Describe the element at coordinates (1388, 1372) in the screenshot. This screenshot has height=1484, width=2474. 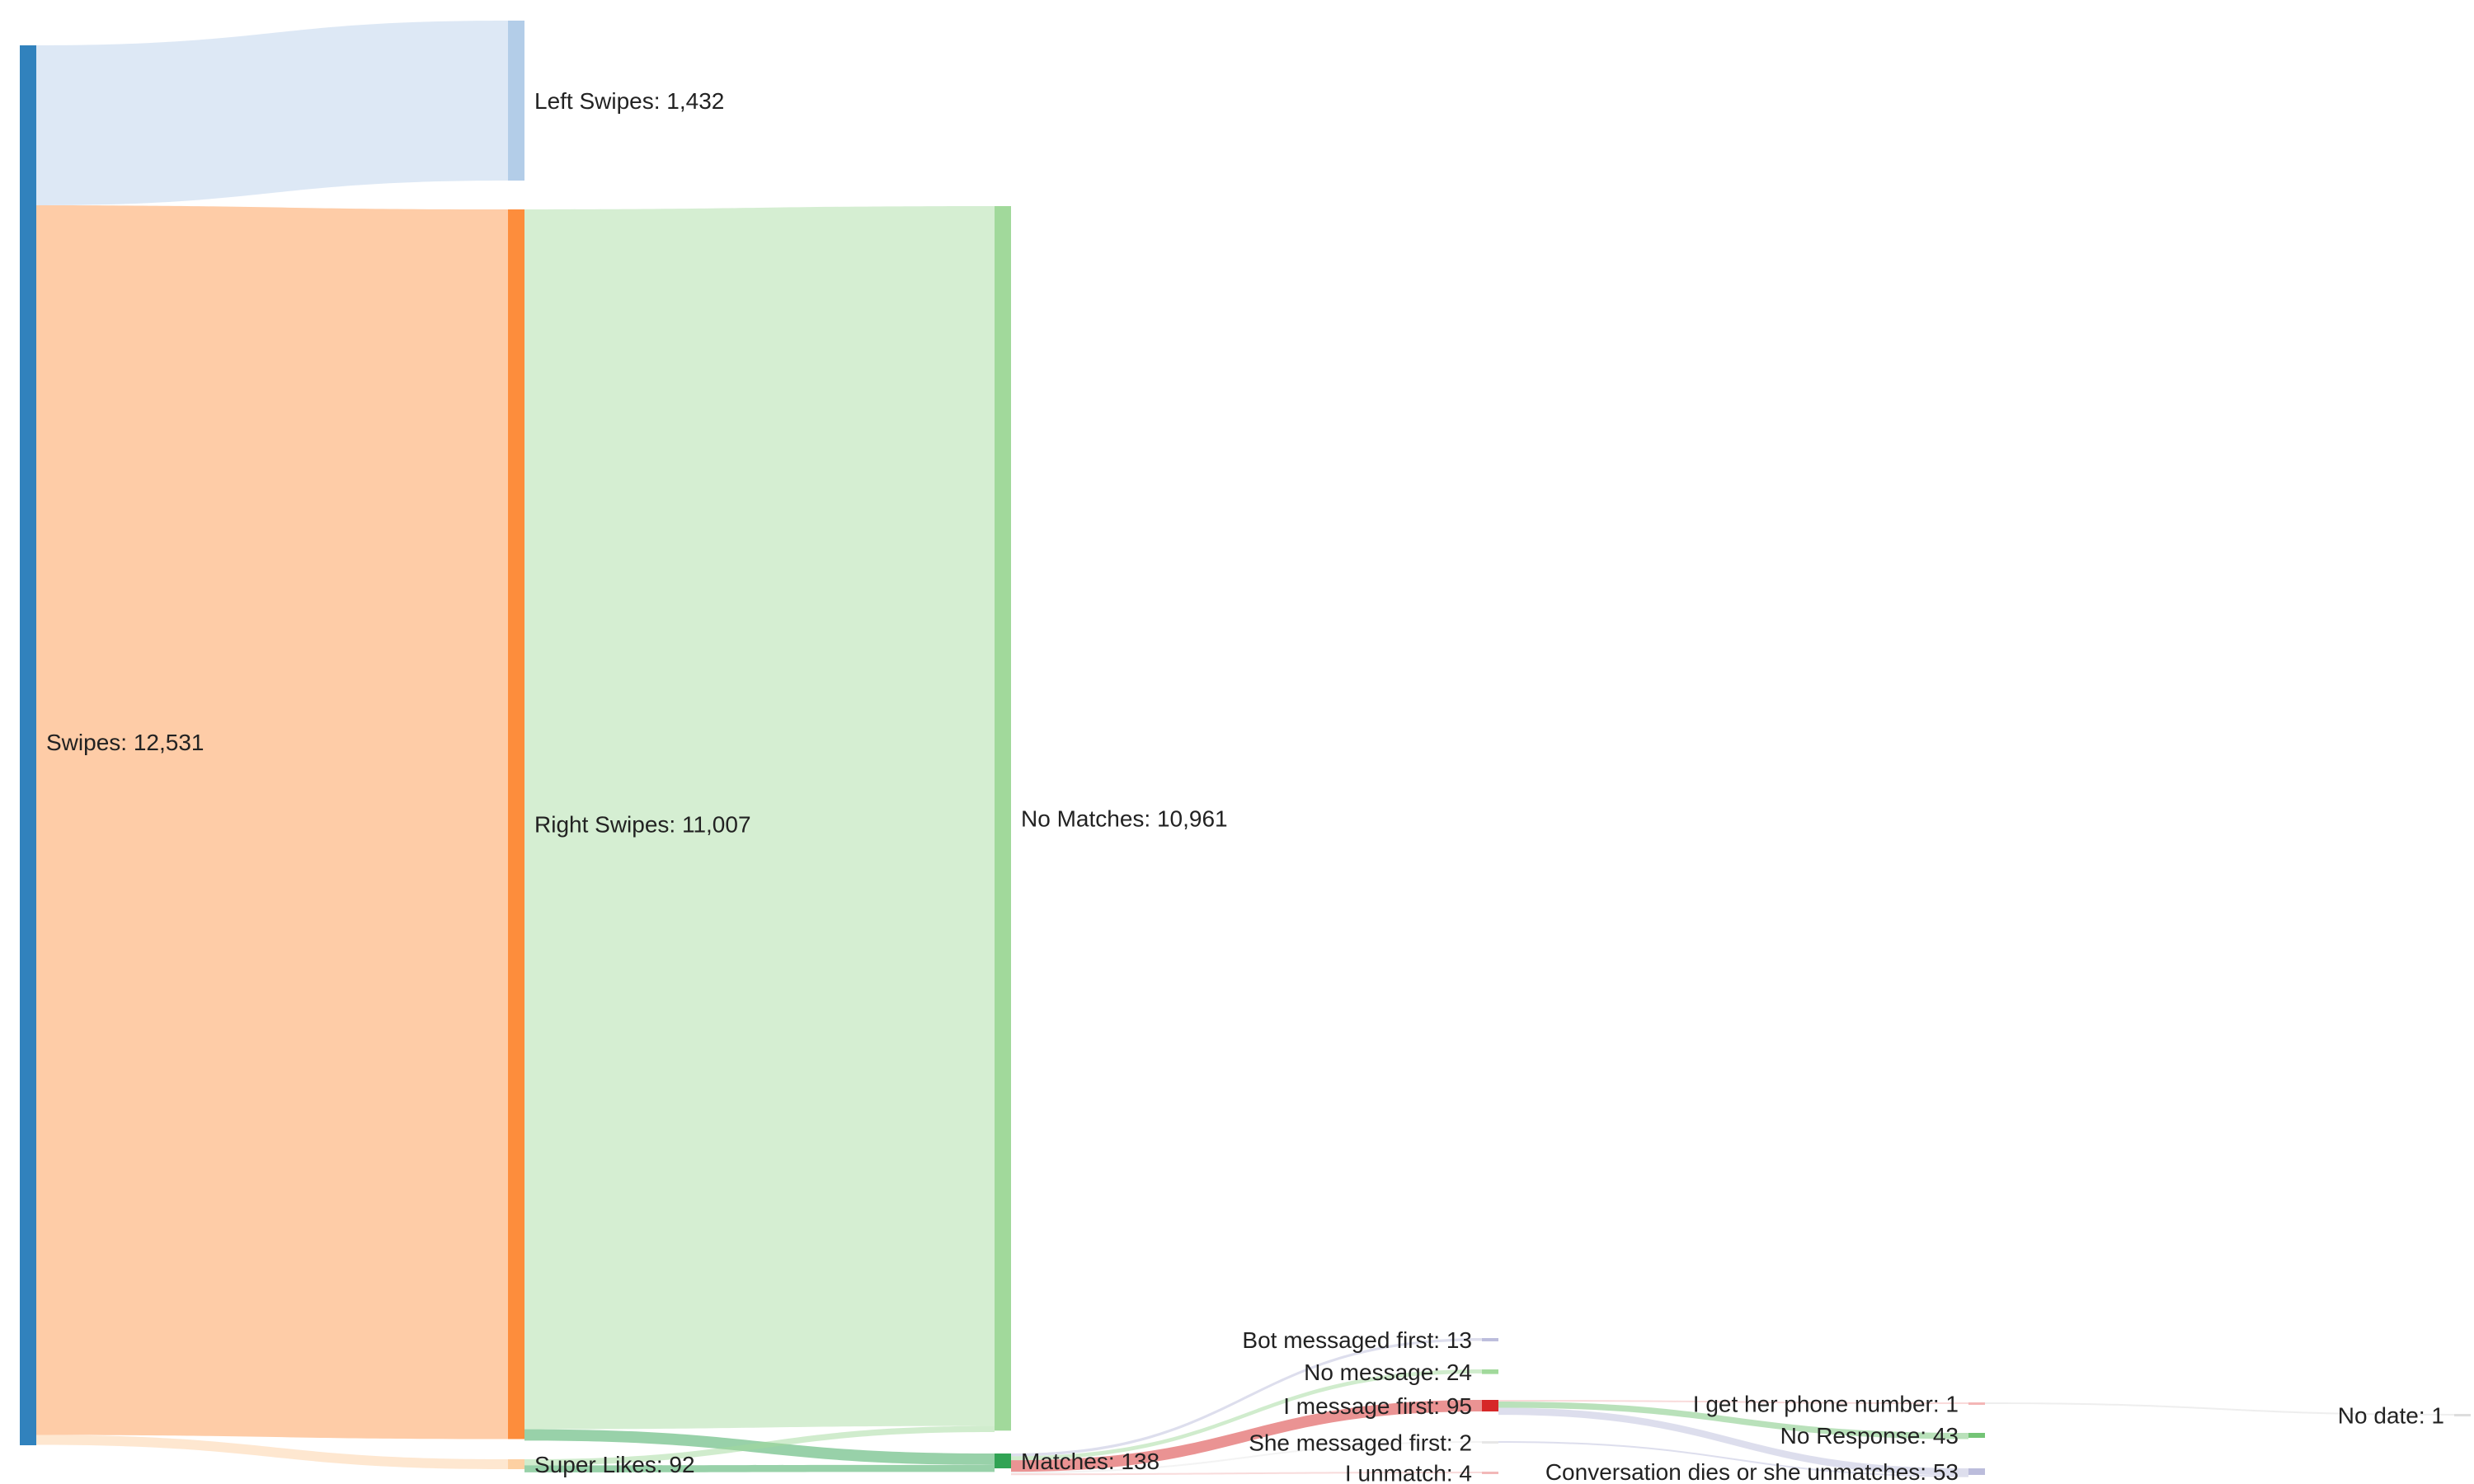
I see `node-label-nomsg: No message: 24` at that location.